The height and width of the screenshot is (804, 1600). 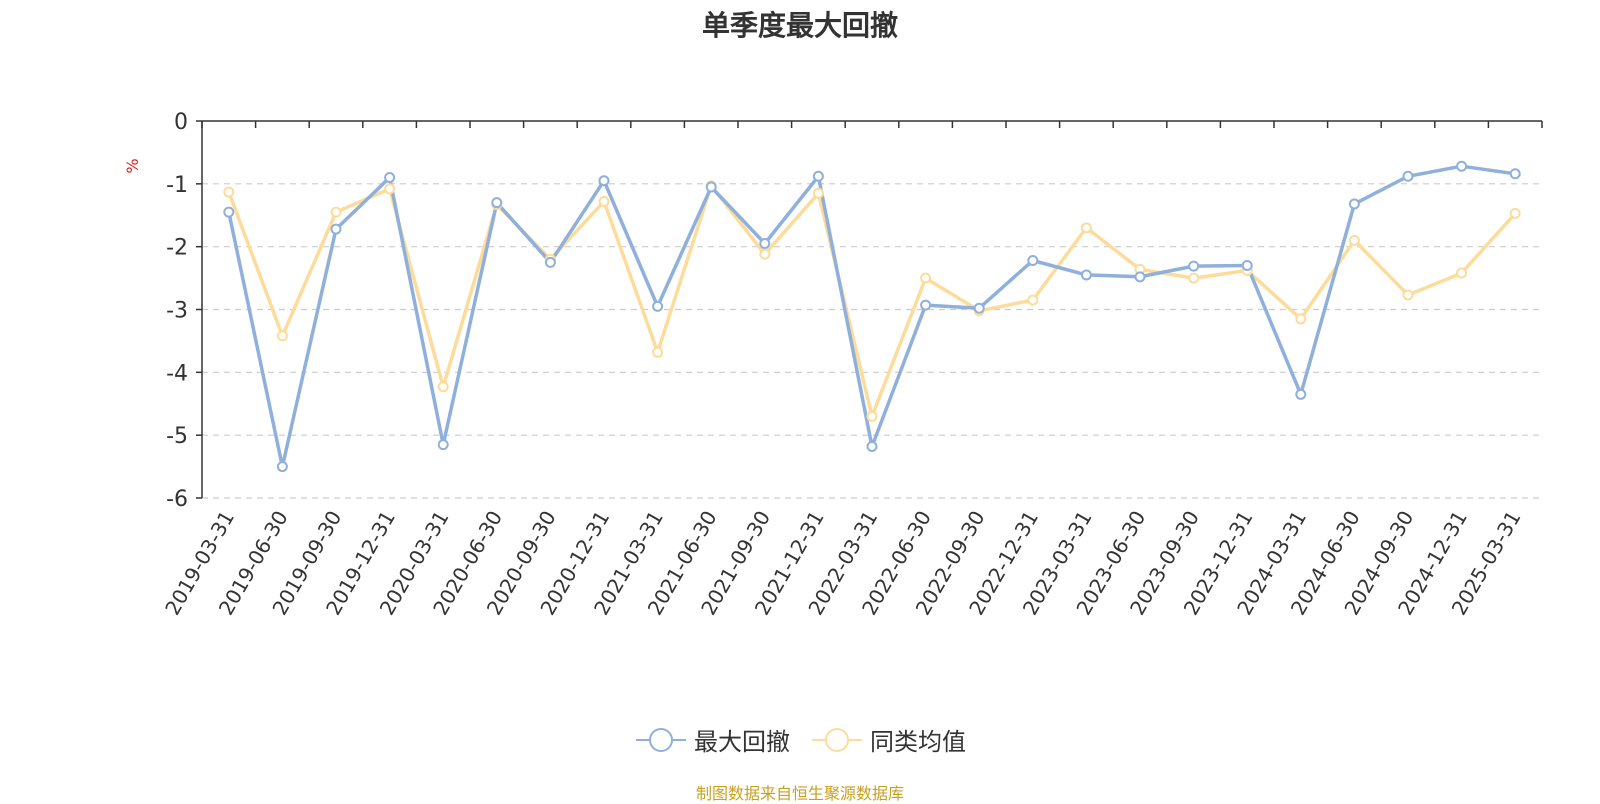 I want to click on legend-item-category-average: 同类均值, so click(x=889, y=739).